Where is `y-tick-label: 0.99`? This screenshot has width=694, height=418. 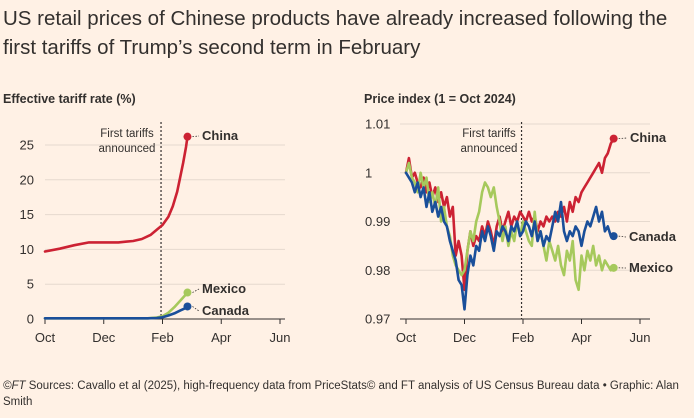 y-tick-label: 0.99 is located at coordinates (377, 221).